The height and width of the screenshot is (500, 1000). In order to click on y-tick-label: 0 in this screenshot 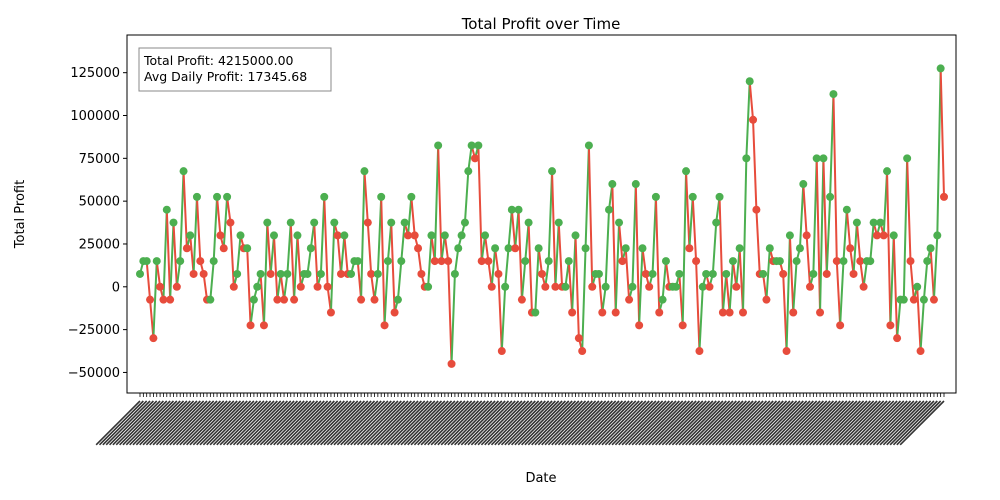, I will do `click(116, 287)`.